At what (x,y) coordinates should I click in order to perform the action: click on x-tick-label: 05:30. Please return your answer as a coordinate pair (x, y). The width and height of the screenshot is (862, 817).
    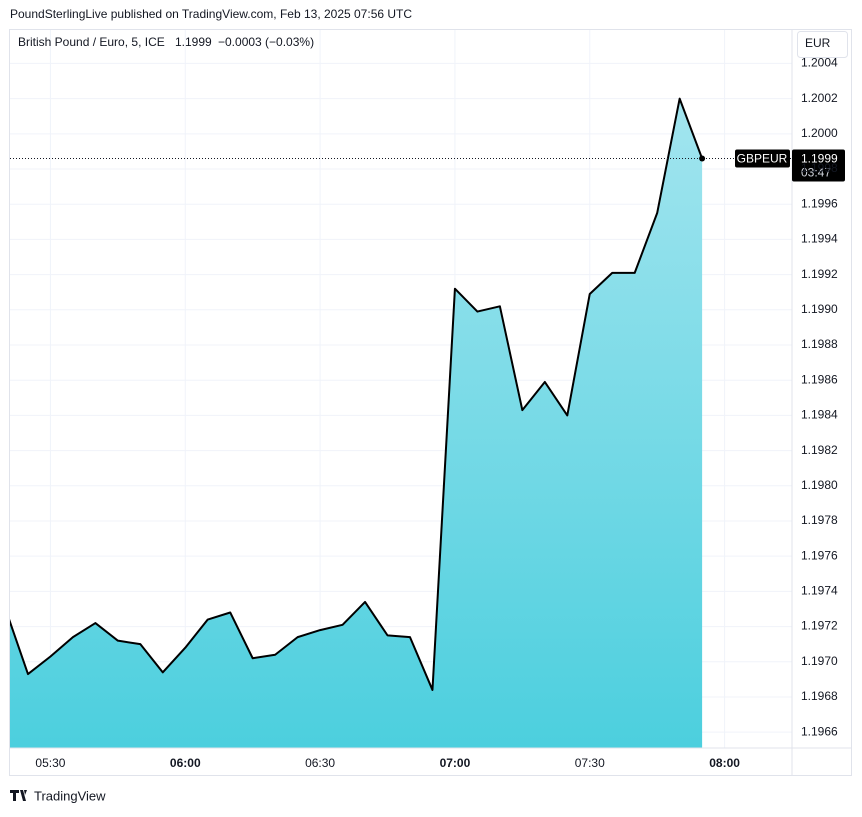
    Looking at the image, I should click on (50, 763).